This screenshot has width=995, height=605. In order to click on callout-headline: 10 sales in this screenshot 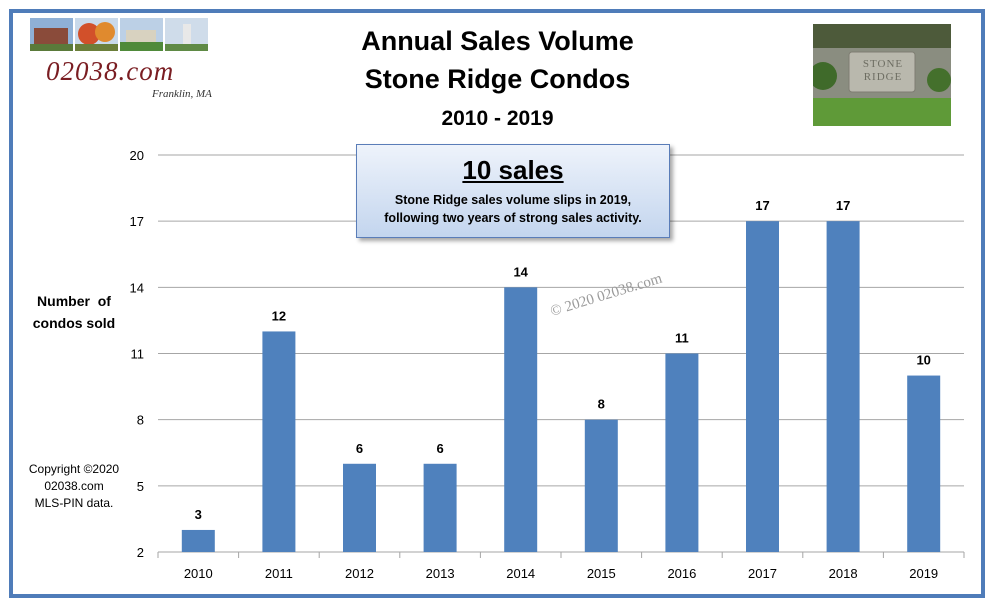, I will do `click(513, 170)`.